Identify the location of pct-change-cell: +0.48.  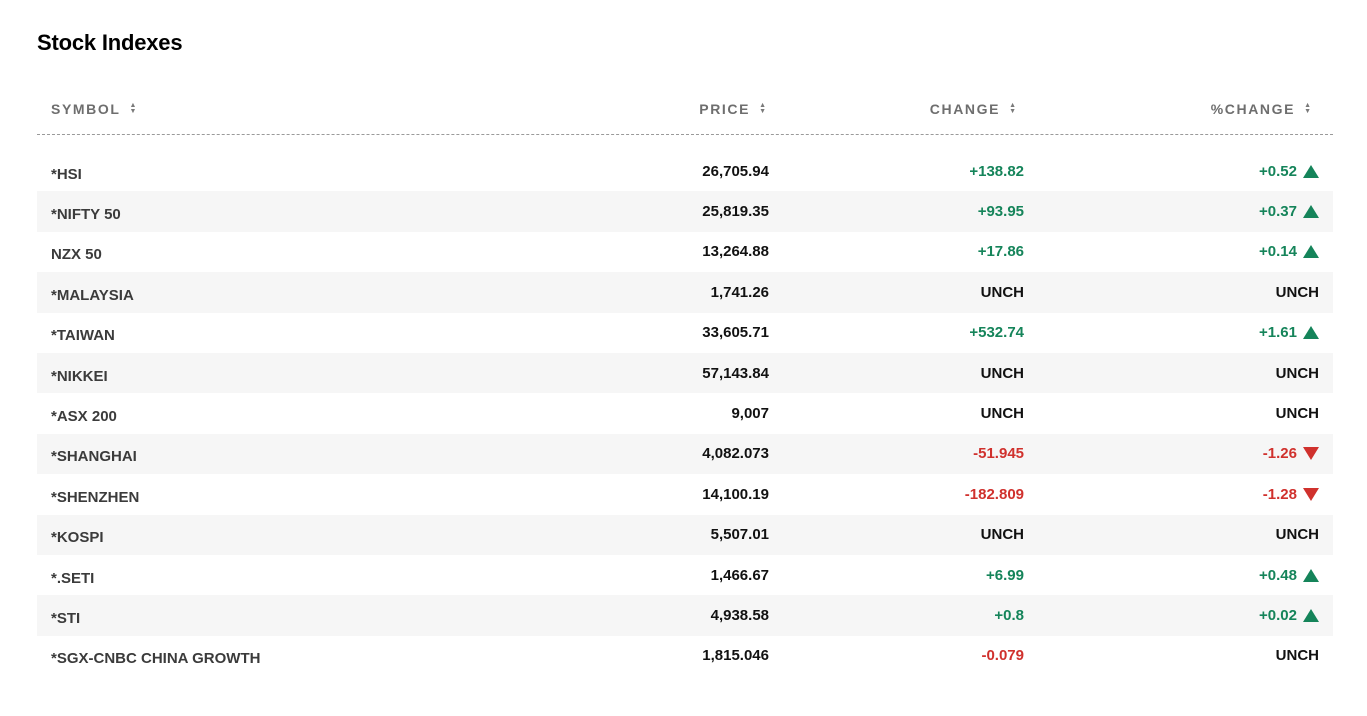
(1289, 575).